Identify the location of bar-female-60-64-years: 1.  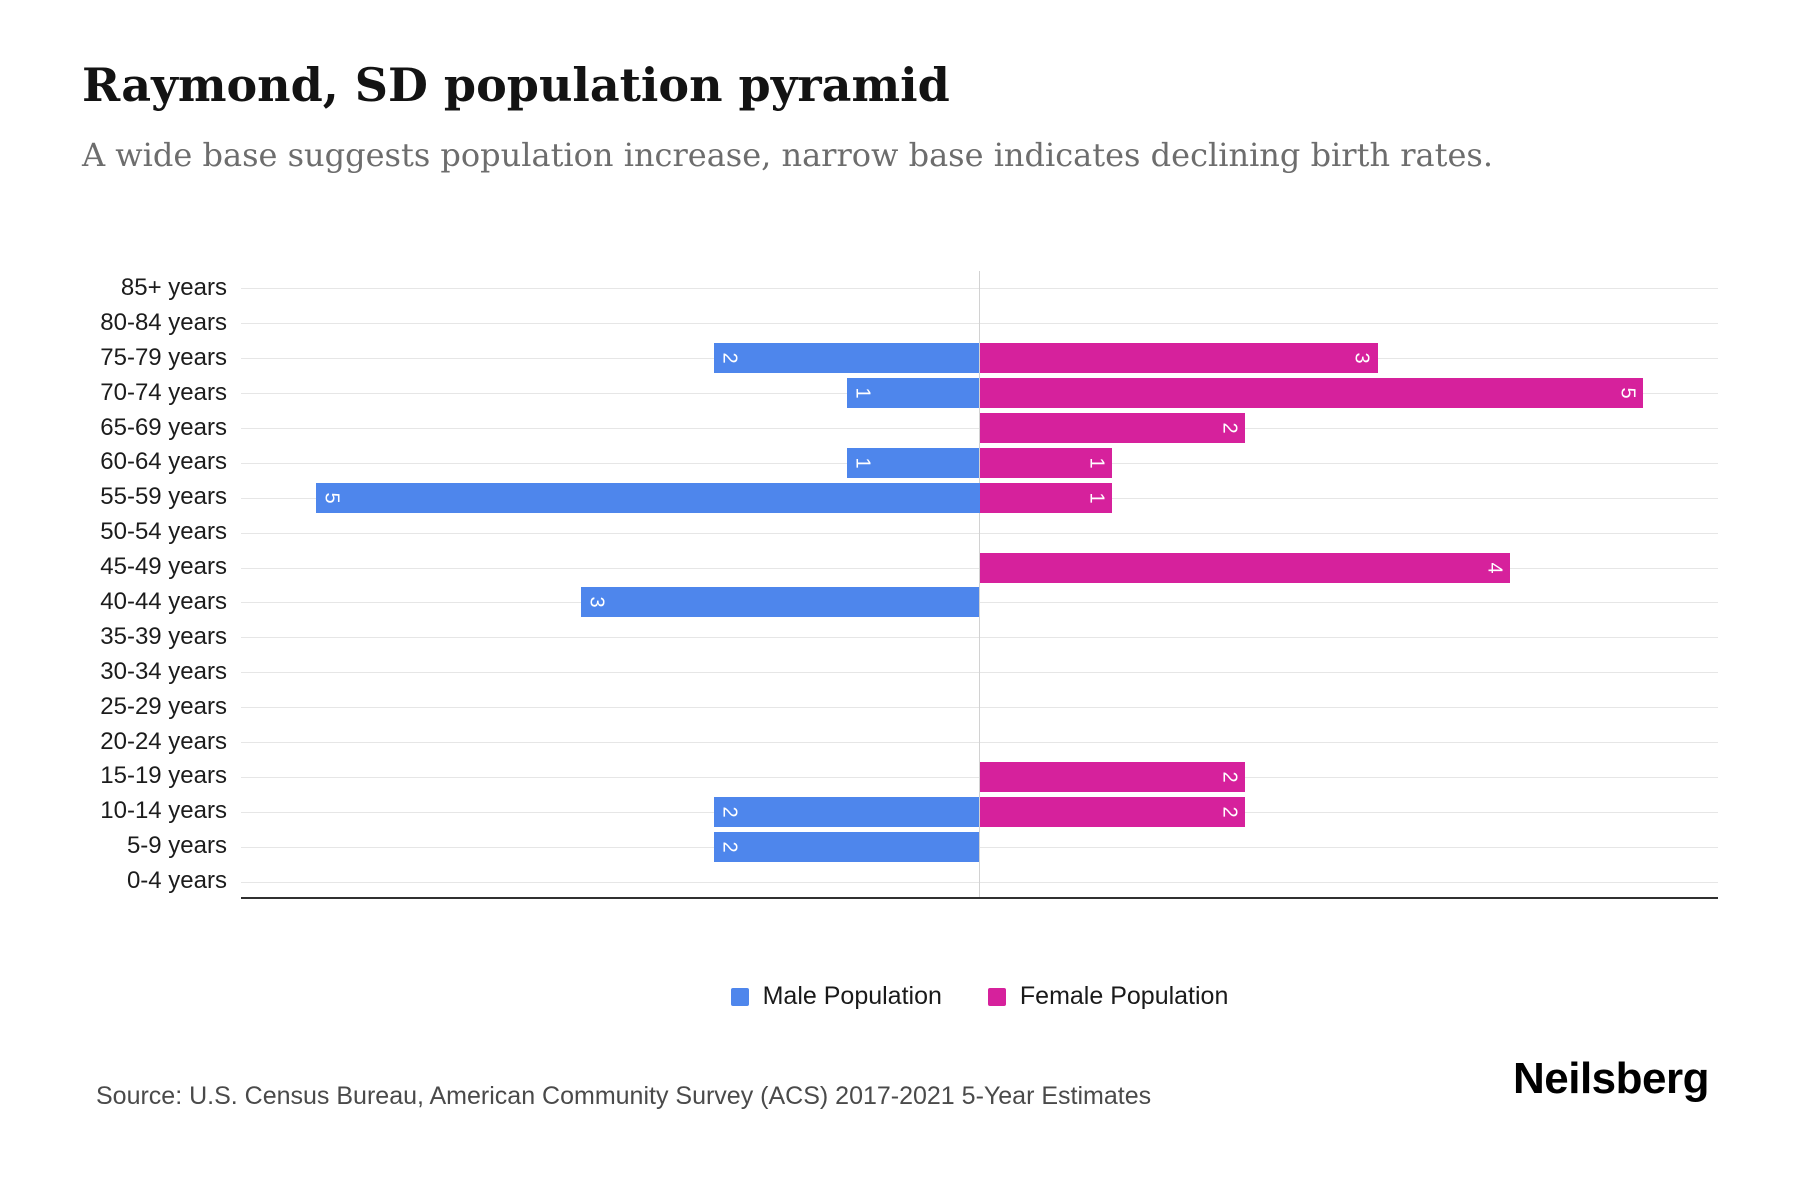
(1046, 462).